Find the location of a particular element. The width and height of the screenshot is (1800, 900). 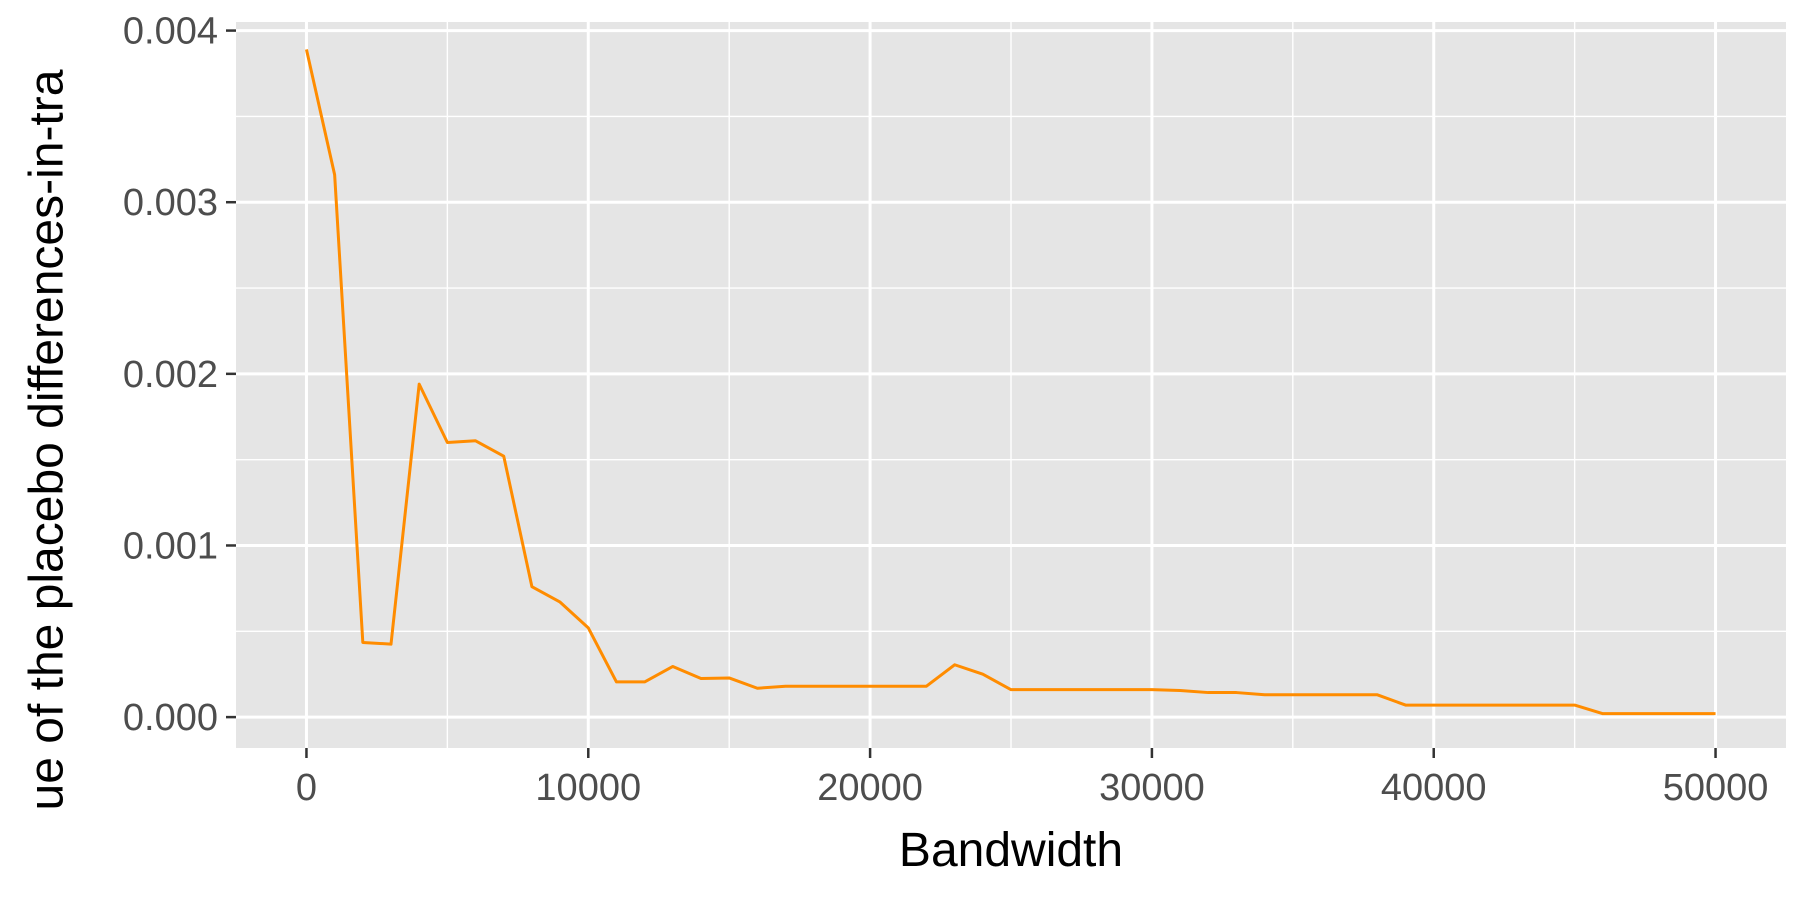

x-axis: 0 10000 20000 30000 40000 50000 is located at coordinates (1032, 778).